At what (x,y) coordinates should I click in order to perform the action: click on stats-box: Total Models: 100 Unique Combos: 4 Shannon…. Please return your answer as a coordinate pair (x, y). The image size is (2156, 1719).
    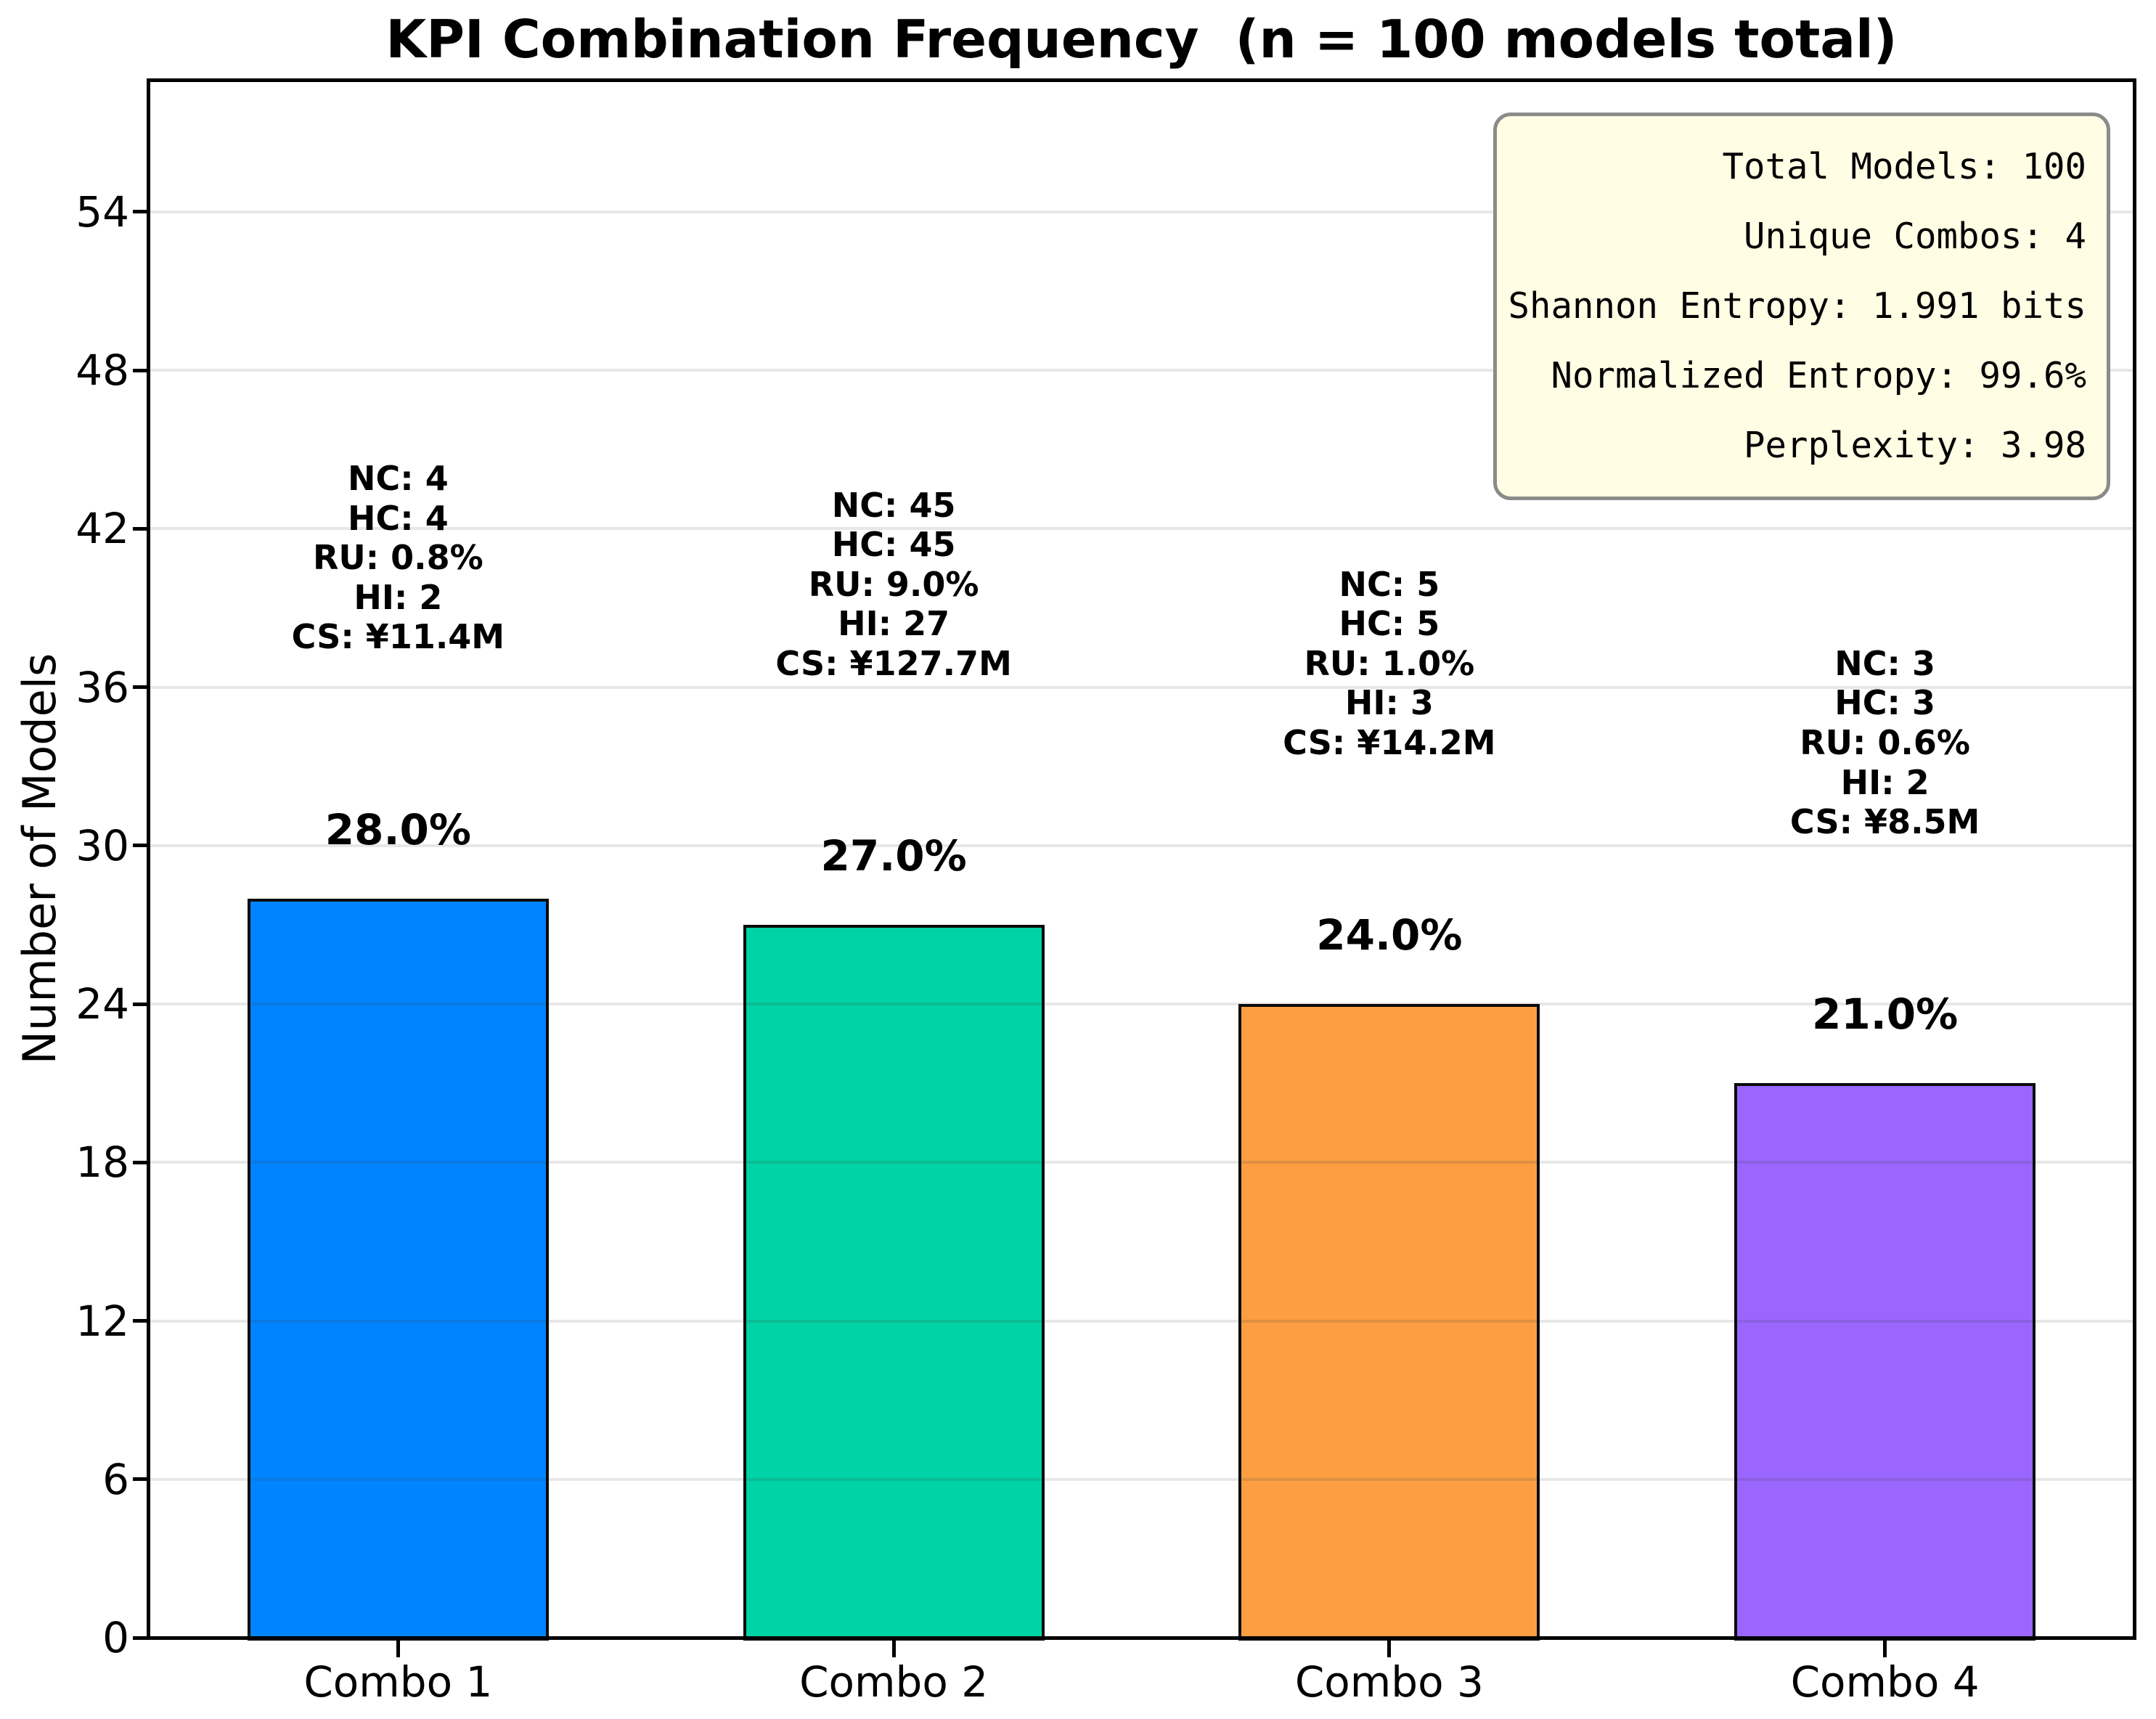
    Looking at the image, I should click on (1802, 306).